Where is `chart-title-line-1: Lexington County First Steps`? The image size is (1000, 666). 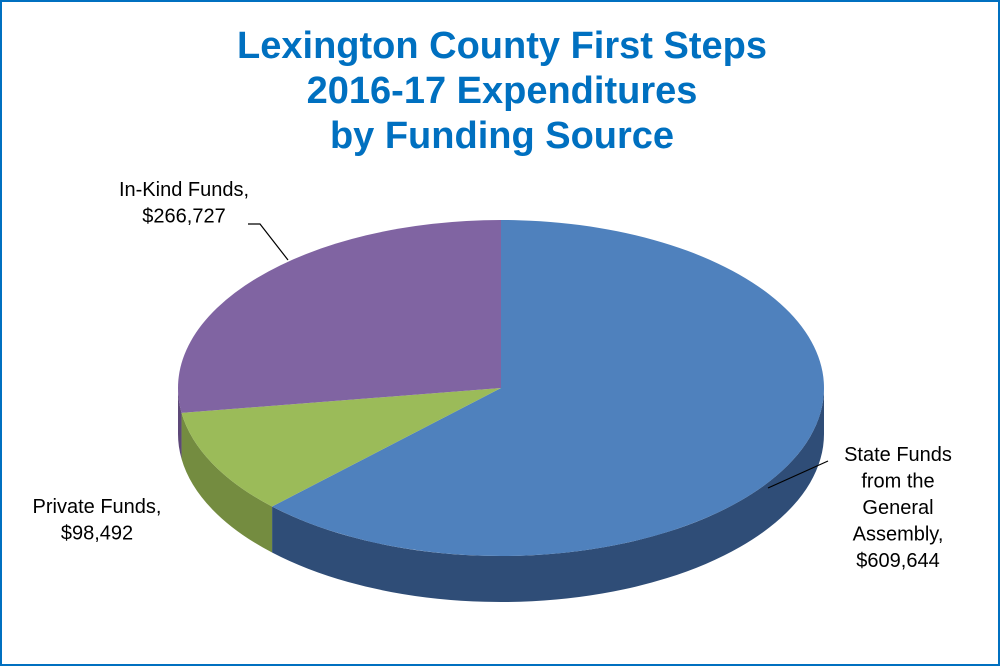
chart-title-line-1: Lexington County First Steps is located at coordinates (502, 46).